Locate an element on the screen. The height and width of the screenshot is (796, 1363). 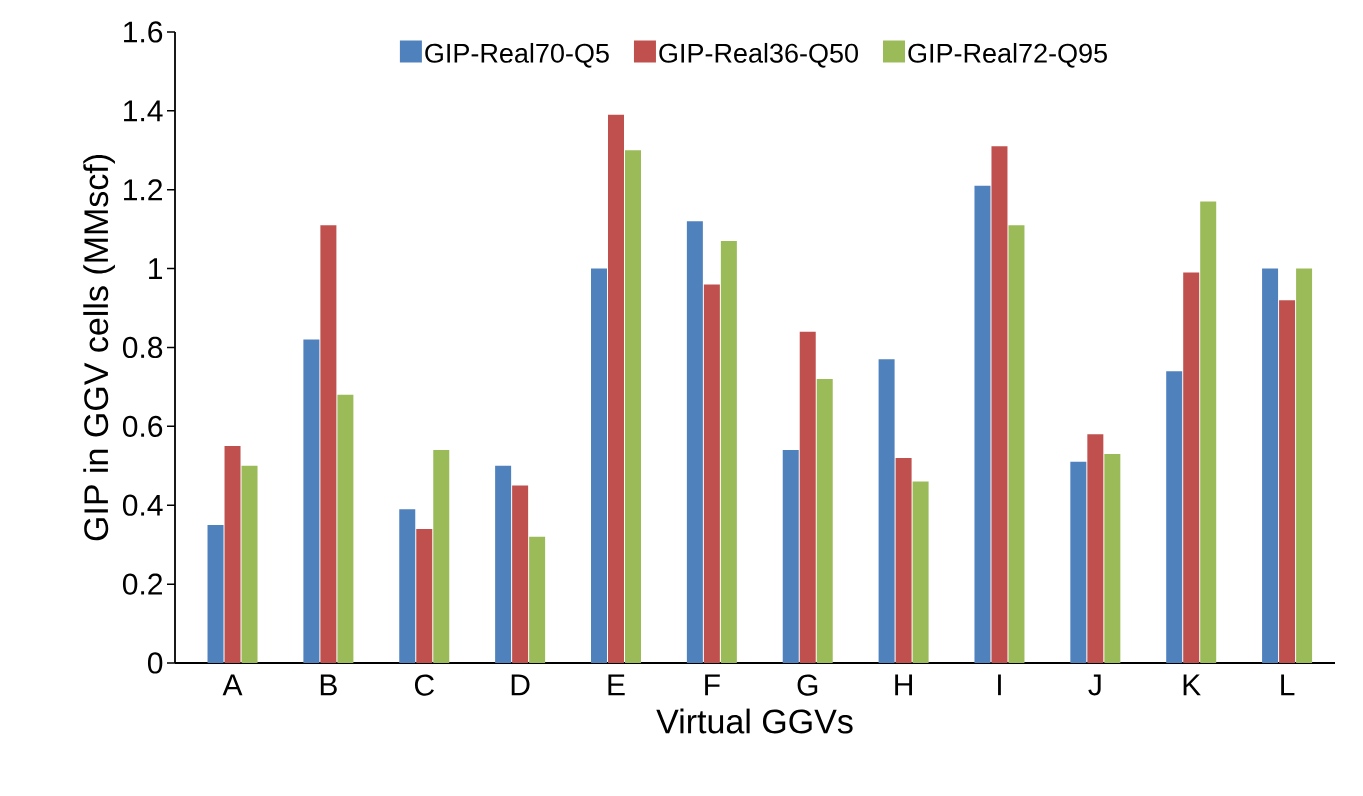
y-tick-label: 0.2 is located at coordinates (142, 584).